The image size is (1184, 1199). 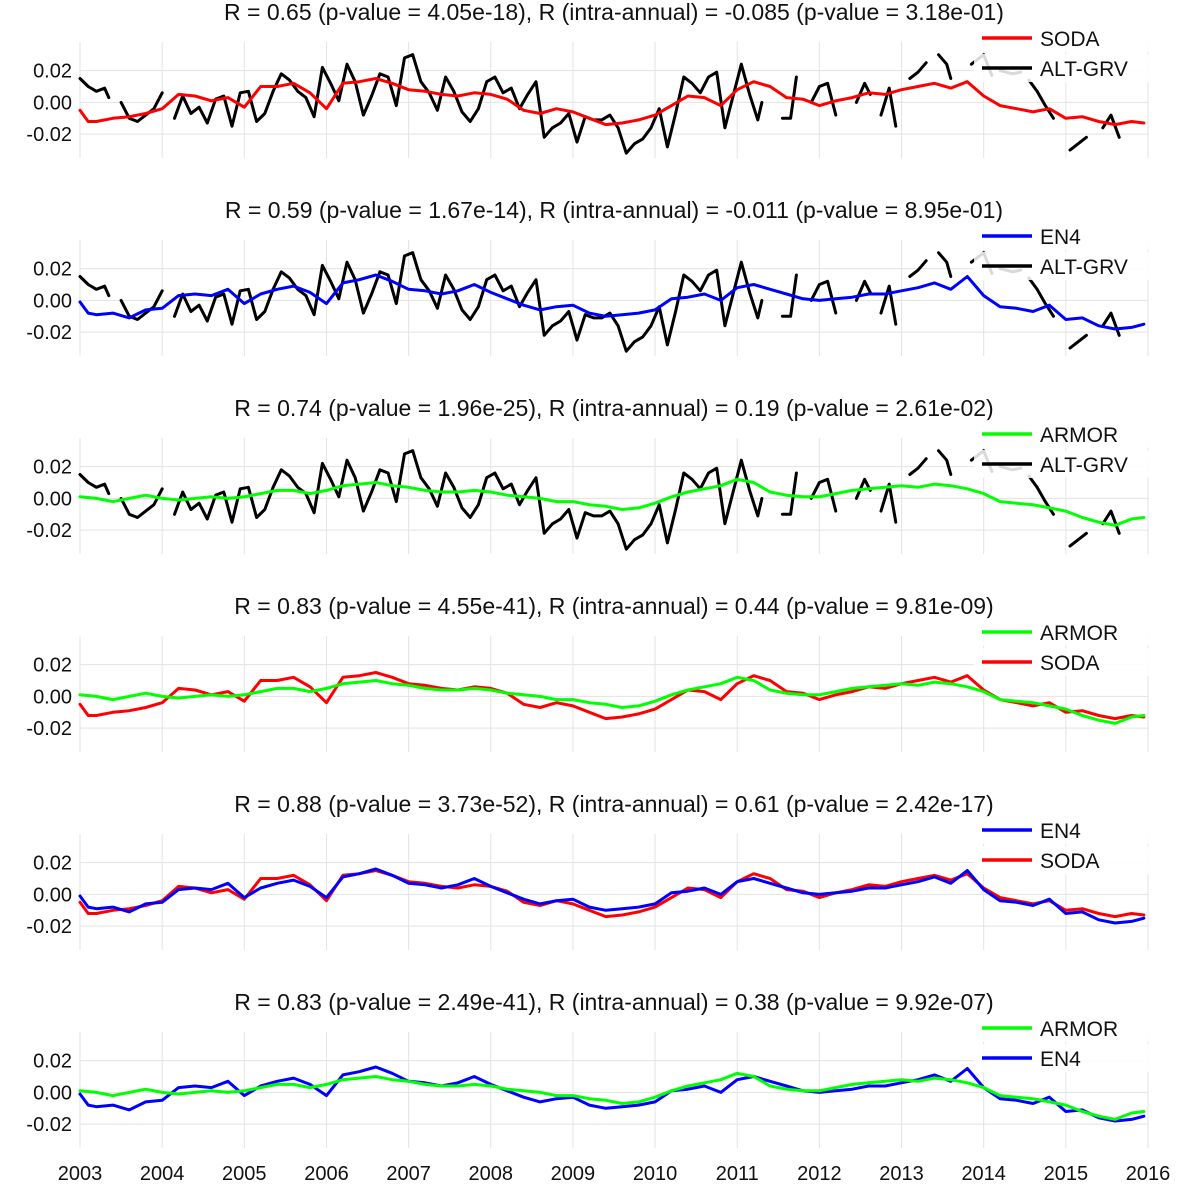 What do you see at coordinates (1148, 1174) in the screenshot?
I see `x-tick-label: 2016` at bounding box center [1148, 1174].